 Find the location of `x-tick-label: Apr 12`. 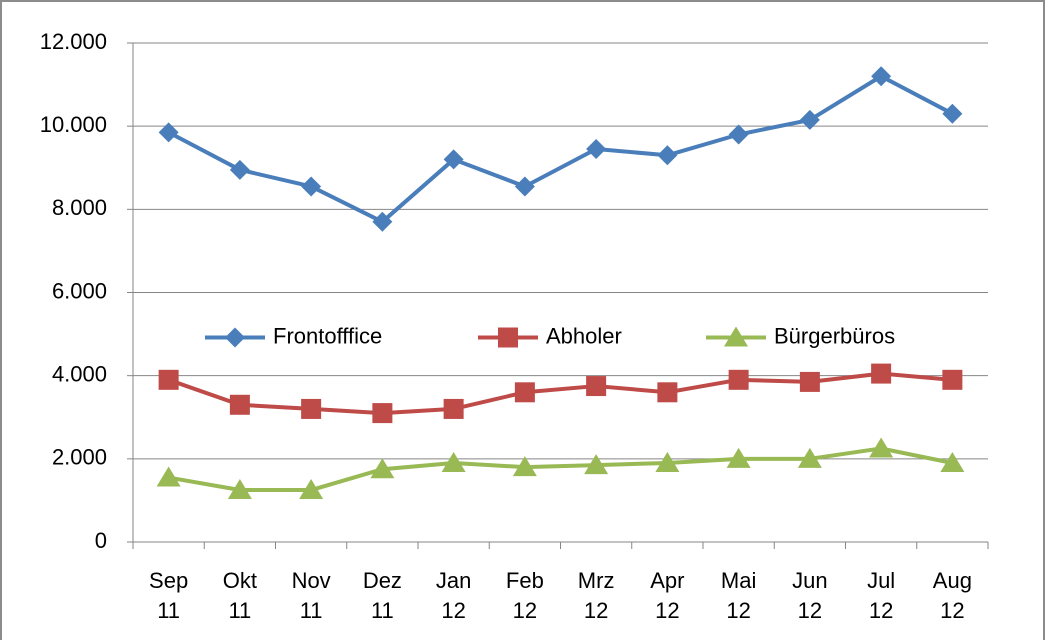

x-tick-label: Apr 12 is located at coordinates (667, 595).